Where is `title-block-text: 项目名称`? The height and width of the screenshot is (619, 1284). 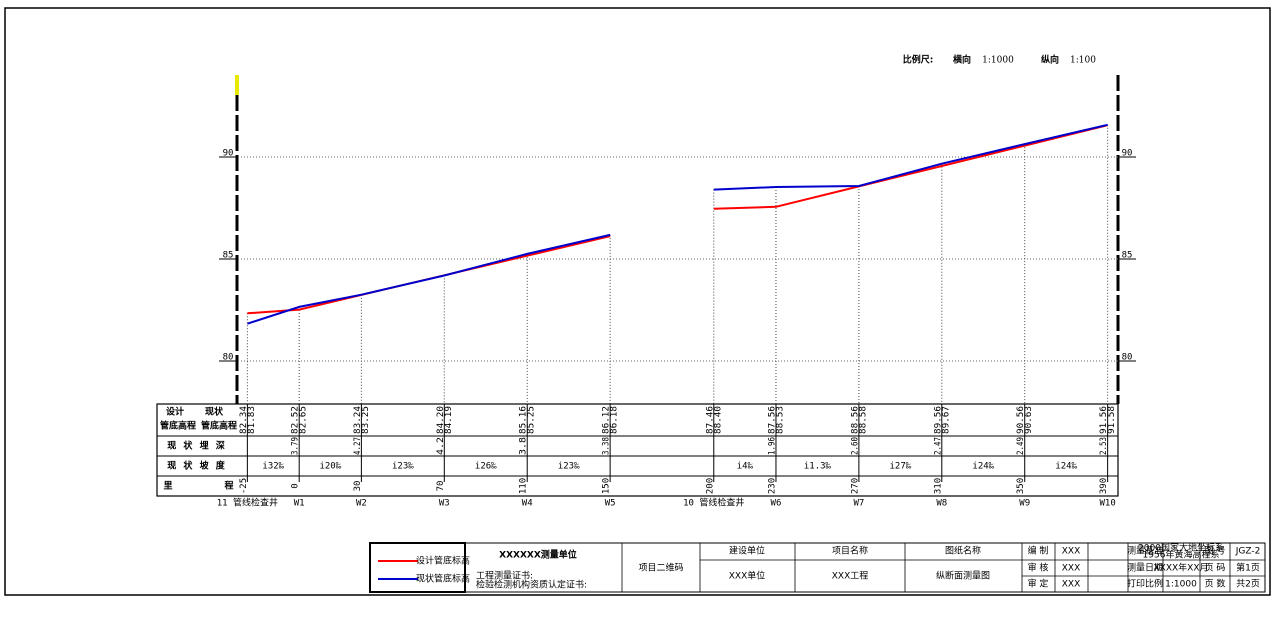 title-block-text: 项目名称 is located at coordinates (850, 551).